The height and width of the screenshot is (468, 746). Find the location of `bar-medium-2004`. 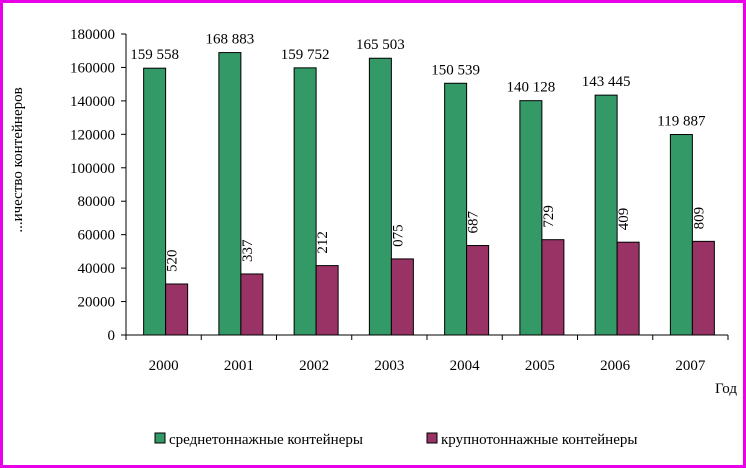

bar-medium-2004 is located at coordinates (456, 209).